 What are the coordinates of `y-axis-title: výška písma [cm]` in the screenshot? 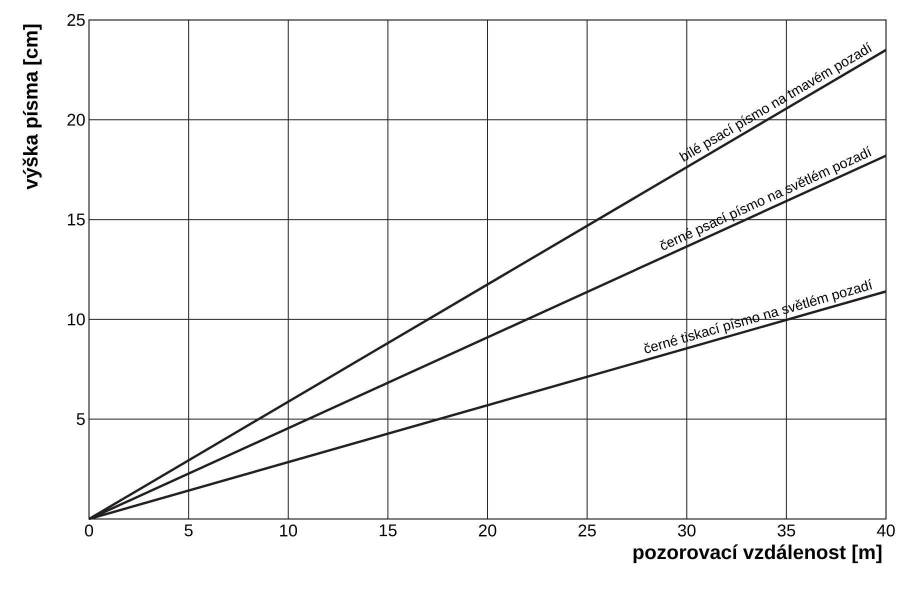 It's located at (32, 107).